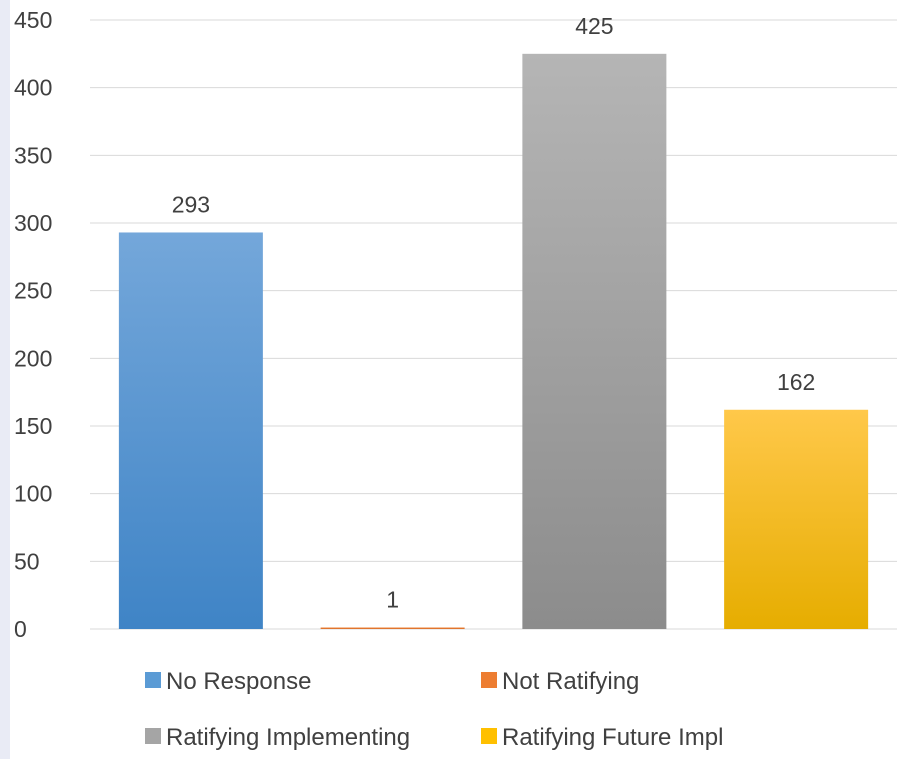  What do you see at coordinates (190, 430) in the screenshot?
I see `bar-no-response` at bounding box center [190, 430].